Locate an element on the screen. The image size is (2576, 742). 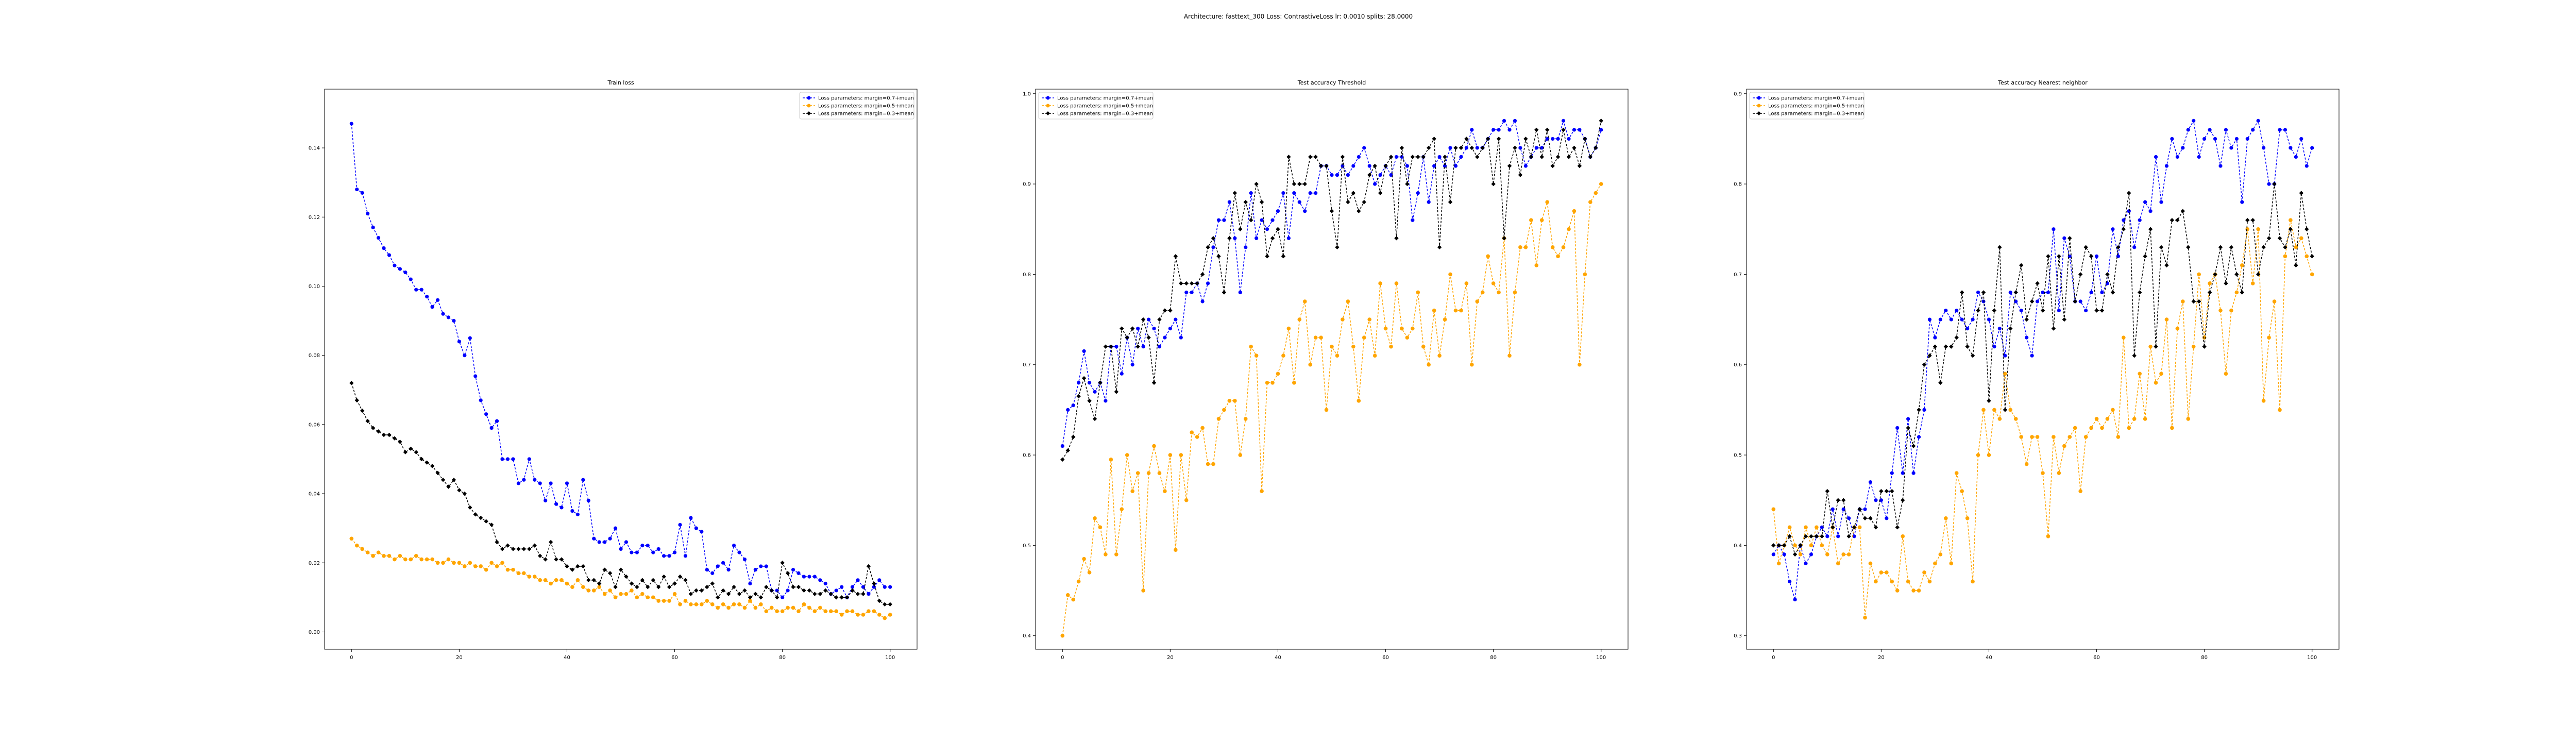
x-tick-label: 60 is located at coordinates (1385, 658).